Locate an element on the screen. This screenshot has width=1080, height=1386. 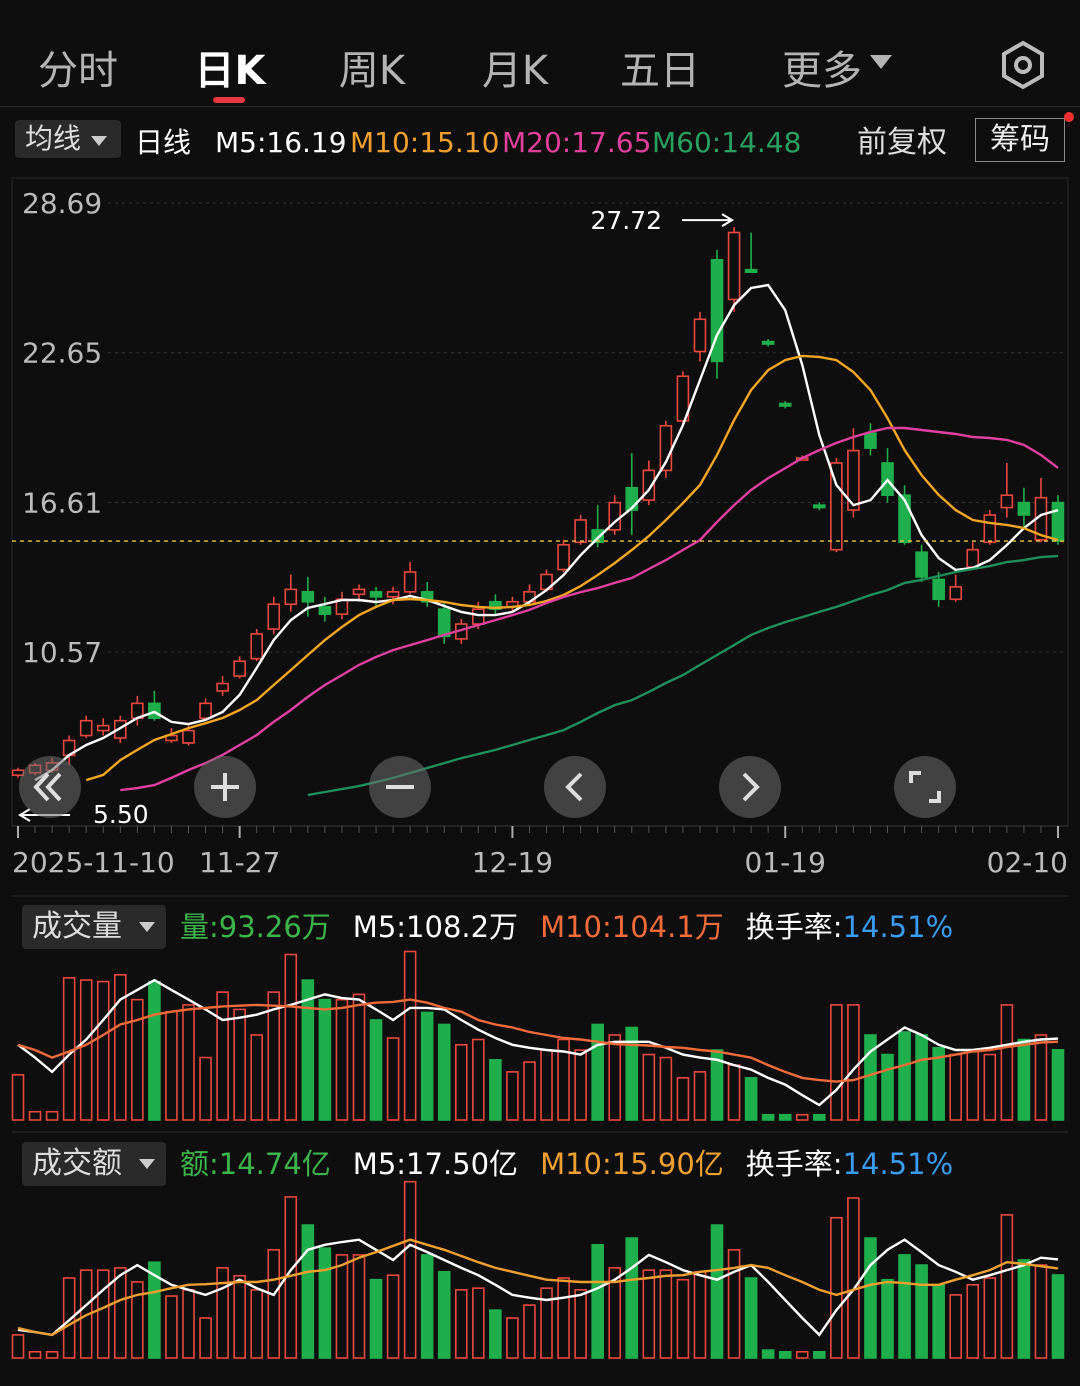
zoom-back-button is located at coordinates (50, 787).